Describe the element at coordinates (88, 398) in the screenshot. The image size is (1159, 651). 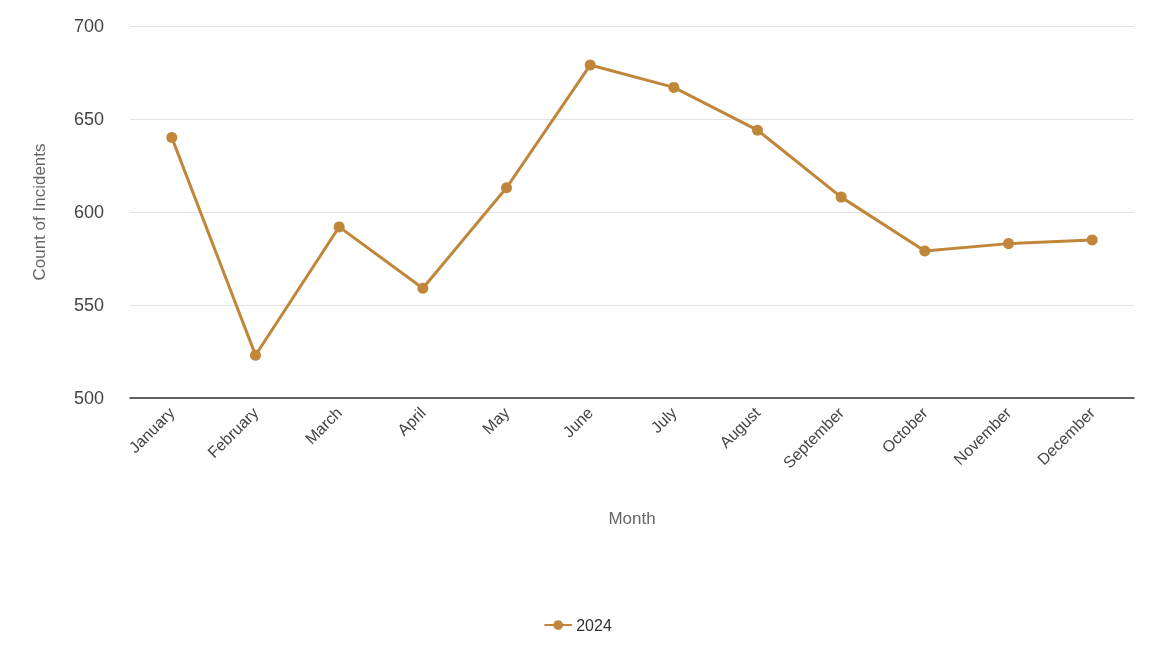
I see `y-tick-label: 500` at that location.